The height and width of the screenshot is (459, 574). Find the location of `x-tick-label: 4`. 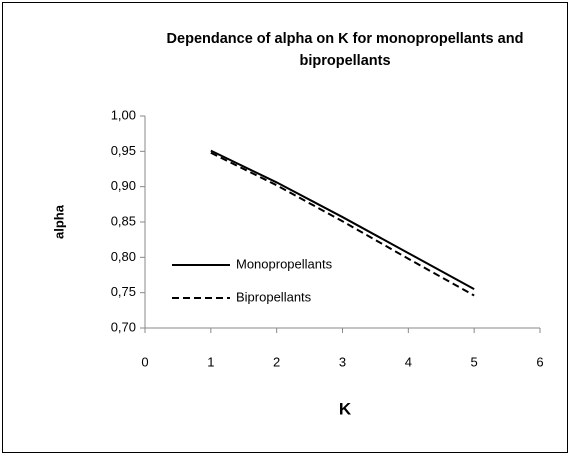

x-tick-label: 4 is located at coordinates (408, 361).